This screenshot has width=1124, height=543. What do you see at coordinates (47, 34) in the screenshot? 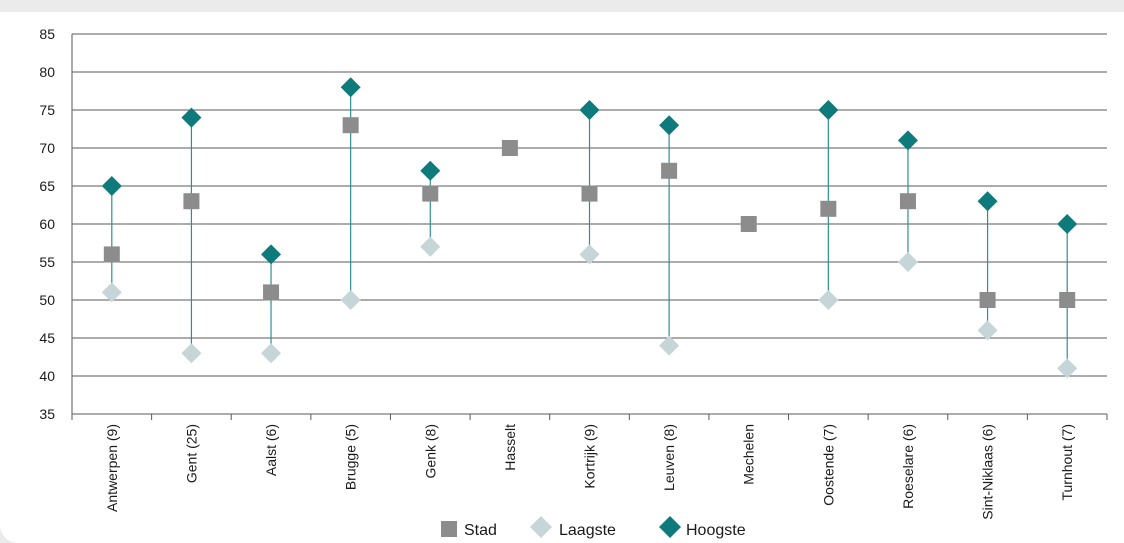
I see `y-tick-label: 85` at bounding box center [47, 34].